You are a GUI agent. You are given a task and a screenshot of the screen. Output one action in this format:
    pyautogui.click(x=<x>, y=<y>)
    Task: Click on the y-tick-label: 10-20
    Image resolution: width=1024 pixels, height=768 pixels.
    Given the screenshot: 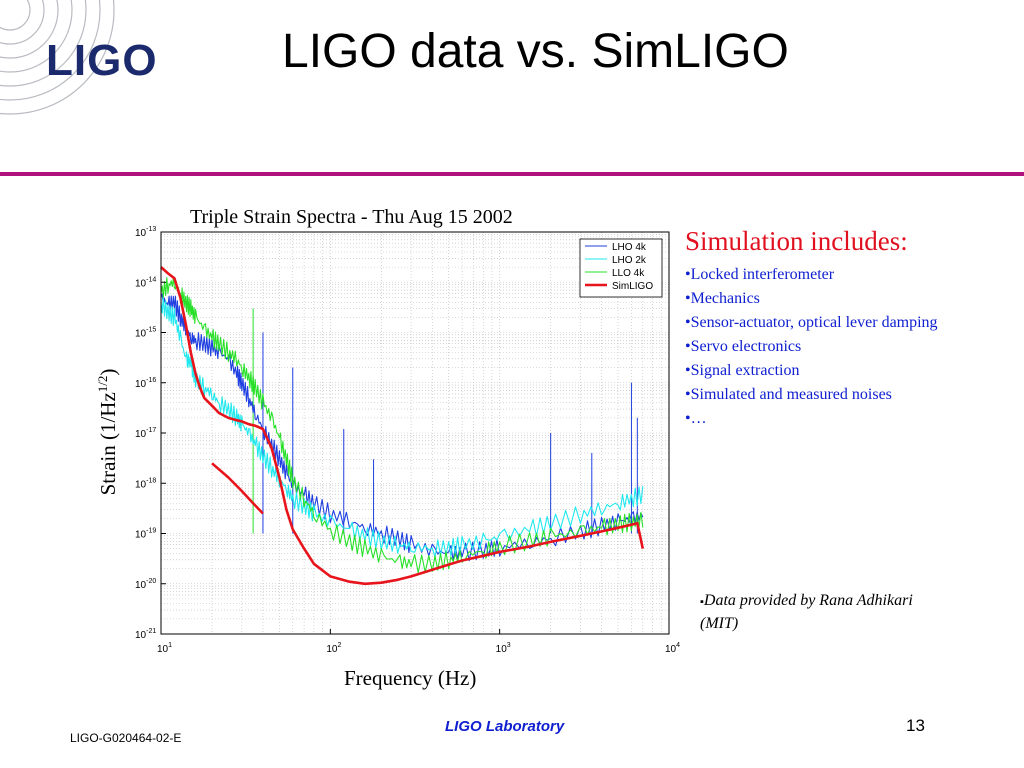 What is the action you would take?
    pyautogui.click(x=145, y=584)
    